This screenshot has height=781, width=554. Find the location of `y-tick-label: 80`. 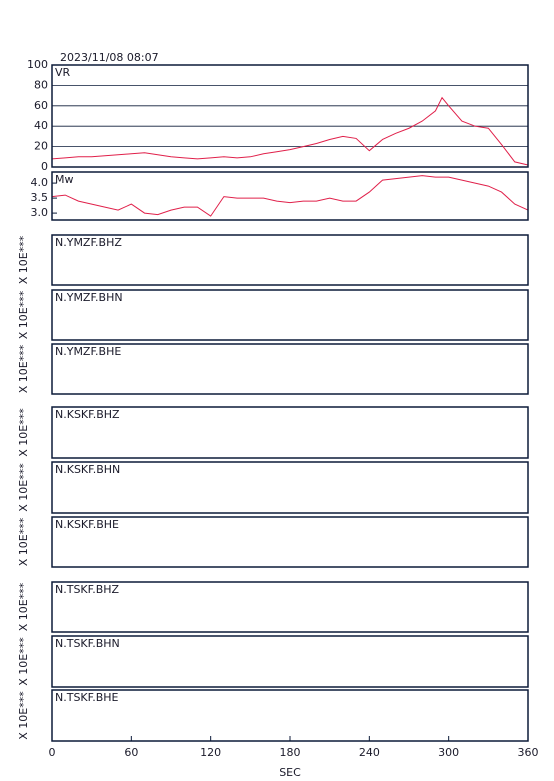

y-tick-label: 80 is located at coordinates (41, 84).